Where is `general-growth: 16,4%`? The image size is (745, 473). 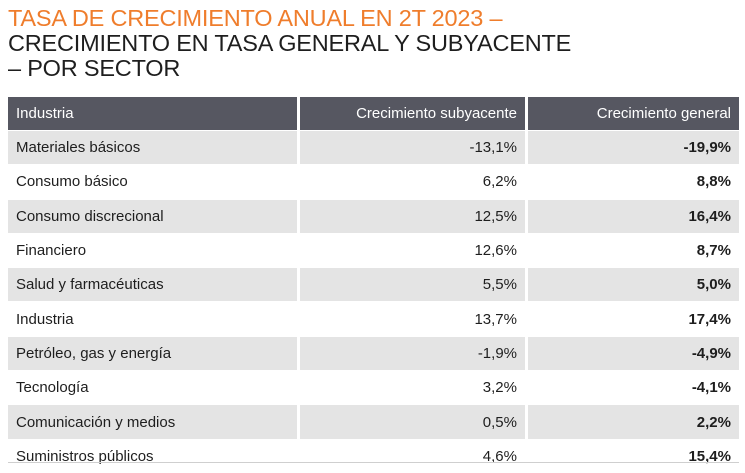 general-growth: 16,4% is located at coordinates (633, 215).